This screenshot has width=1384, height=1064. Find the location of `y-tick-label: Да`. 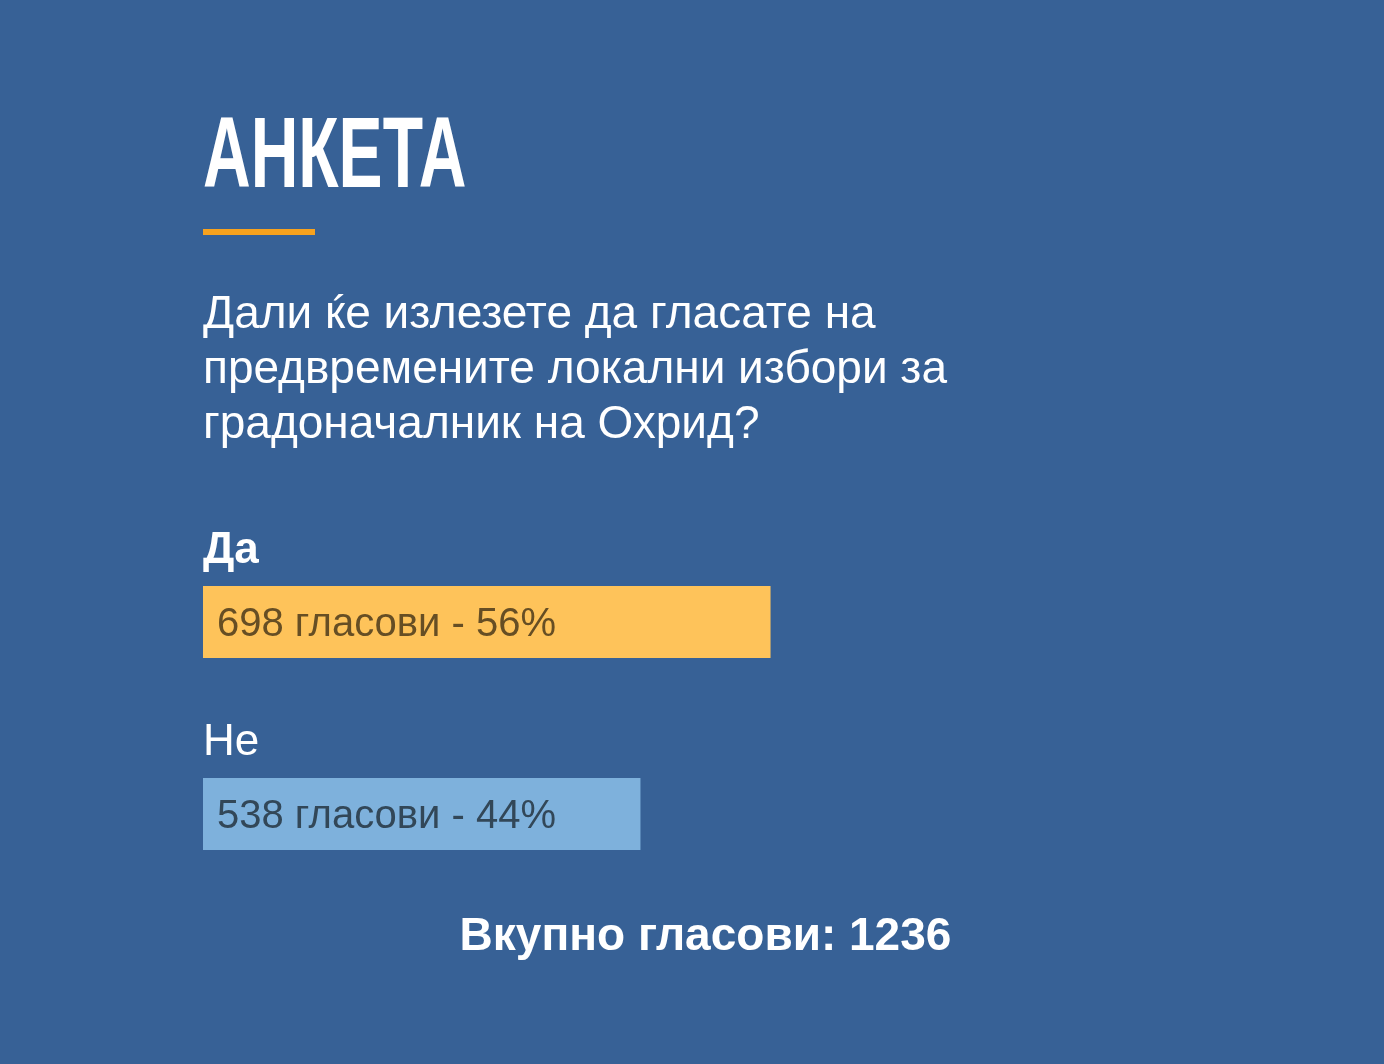

y-tick-label: Да is located at coordinates (231, 547).